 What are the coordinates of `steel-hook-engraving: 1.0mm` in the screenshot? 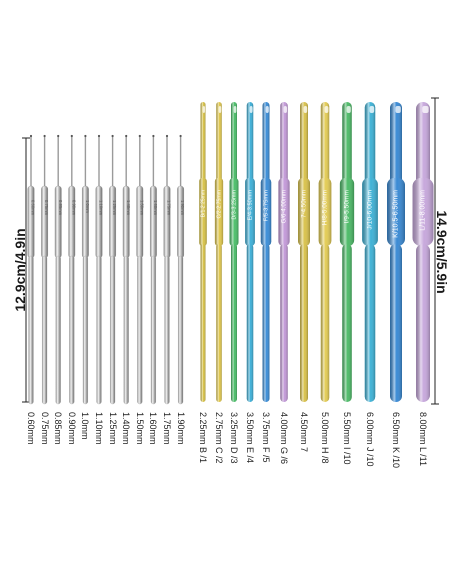 It's located at (87, 206).